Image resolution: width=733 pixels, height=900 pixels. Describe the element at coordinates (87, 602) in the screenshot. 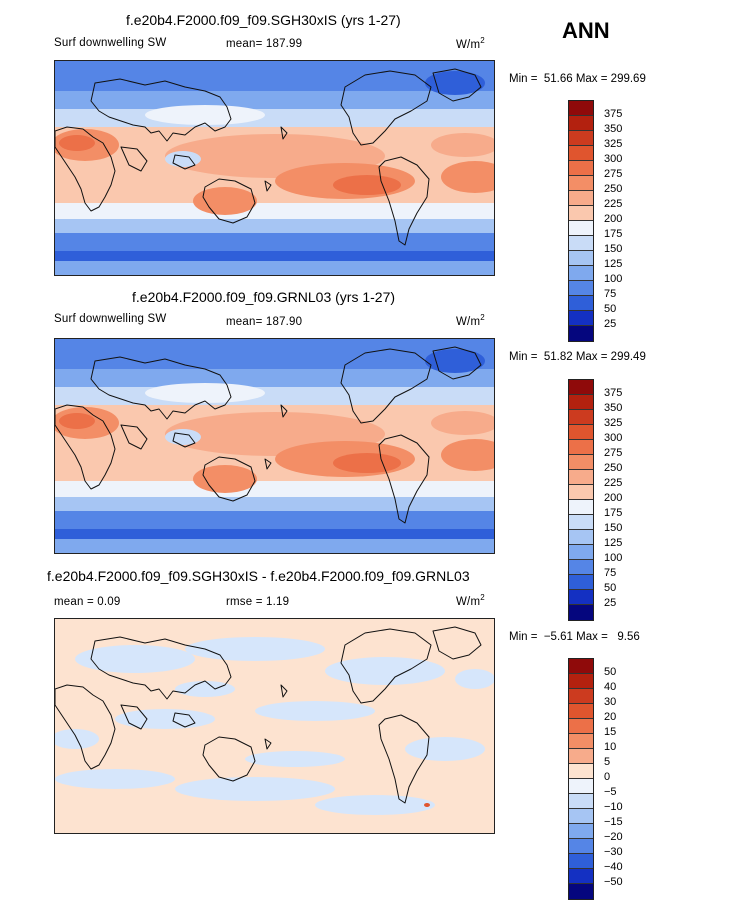

I see `mean-label: mean = 0.09` at that location.